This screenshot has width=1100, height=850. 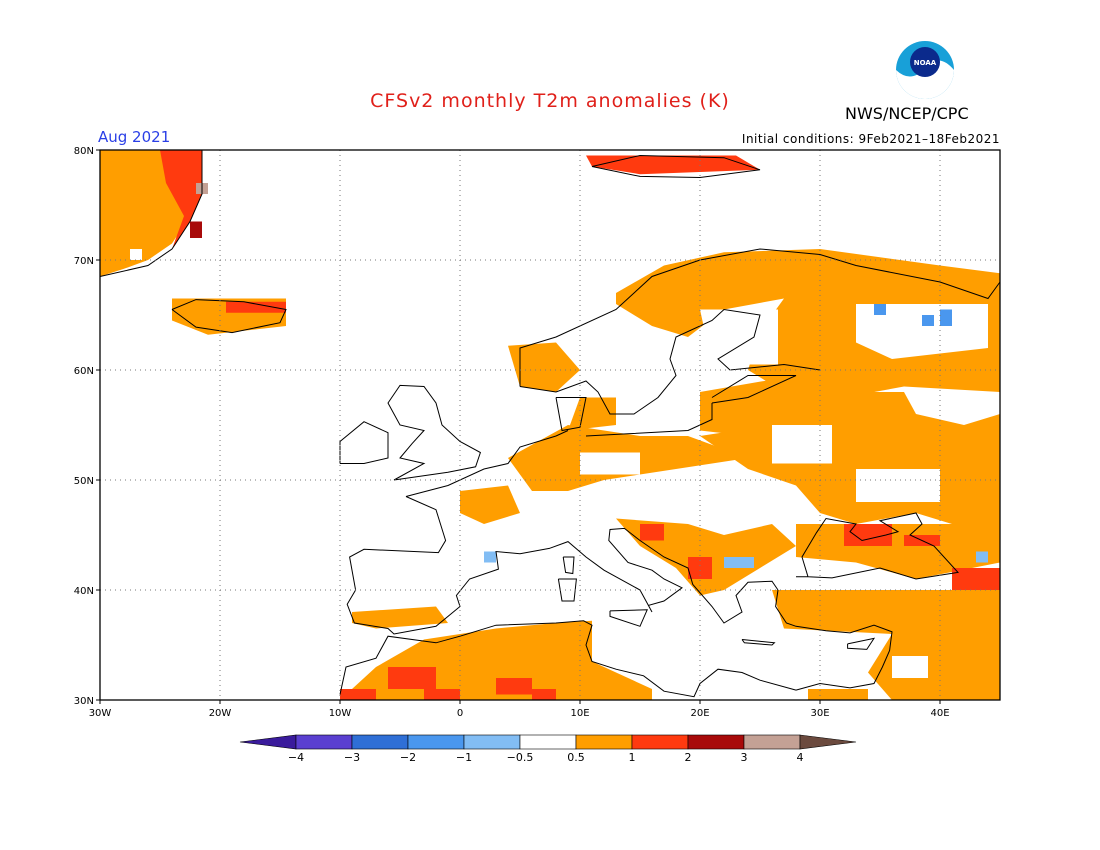 I want to click on levant-anomaly, so click(x=934, y=667).